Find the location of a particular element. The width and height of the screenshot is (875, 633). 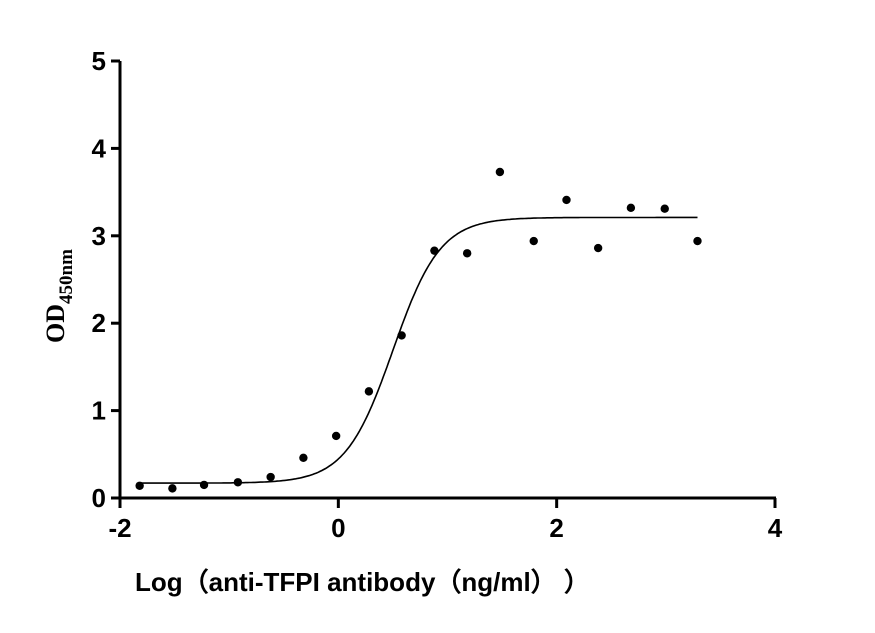

y-tick-label: 2 is located at coordinates (99, 323).